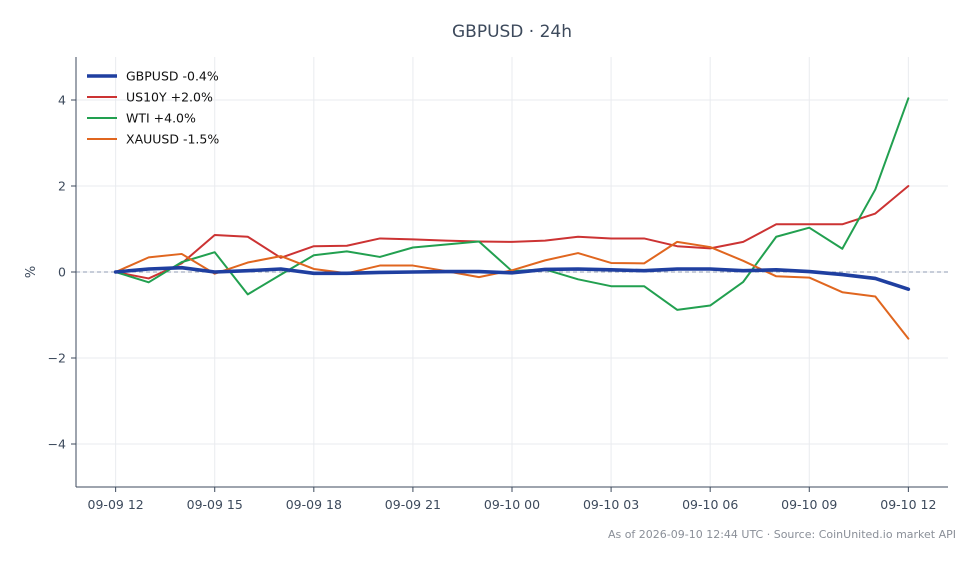 The image size is (980, 564). What do you see at coordinates (172, 139) in the screenshot?
I see `legend-label-3: XAUUSD -1.5%` at bounding box center [172, 139].